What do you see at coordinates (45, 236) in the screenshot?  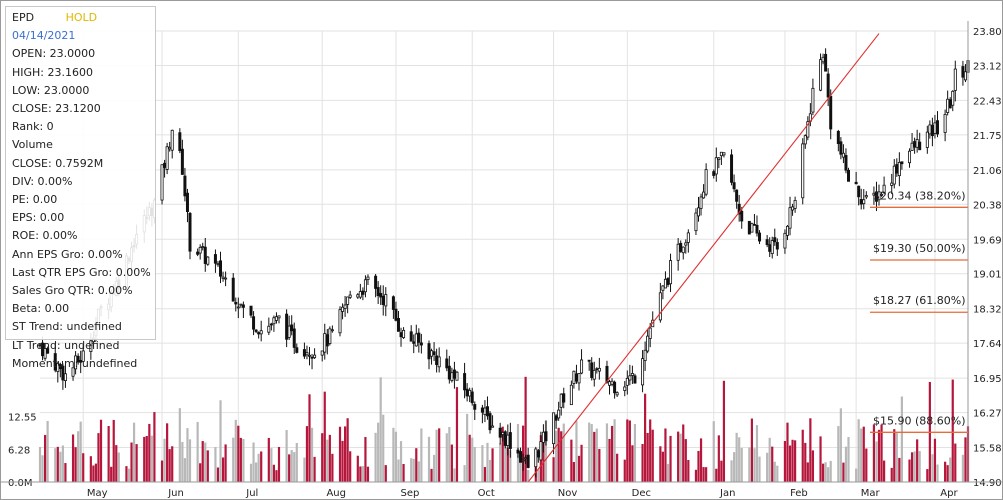 I see `info-row-roe: ROE: 0.00%` at bounding box center [45, 236].